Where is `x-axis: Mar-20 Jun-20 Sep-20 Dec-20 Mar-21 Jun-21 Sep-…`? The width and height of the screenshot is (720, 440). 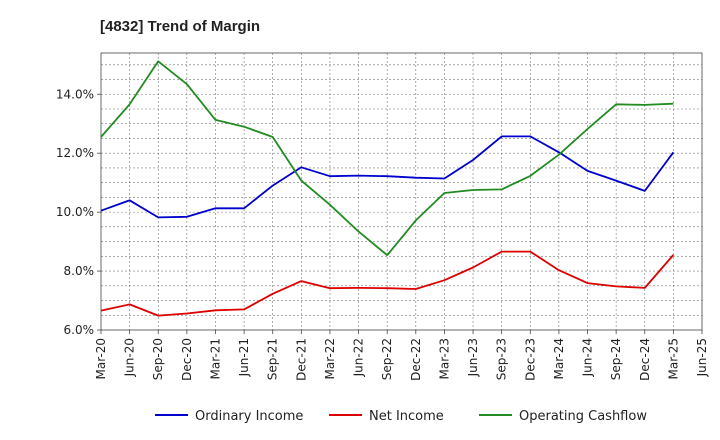 x-axis: Mar-20 Jun-20 Sep-20 Dec-20 Mar-21 Jun-21 Sep-… is located at coordinates (401, 355).